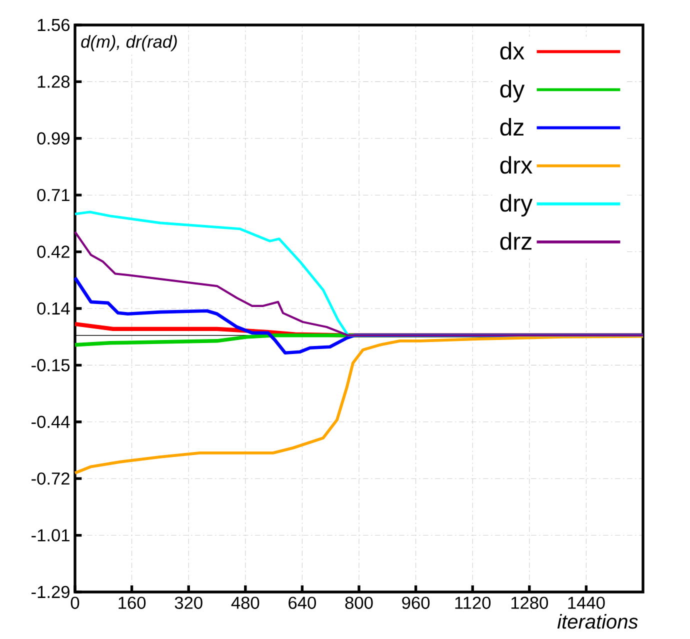  What do you see at coordinates (597, 621) in the screenshot?
I see `x-axis-title: iterations` at bounding box center [597, 621].